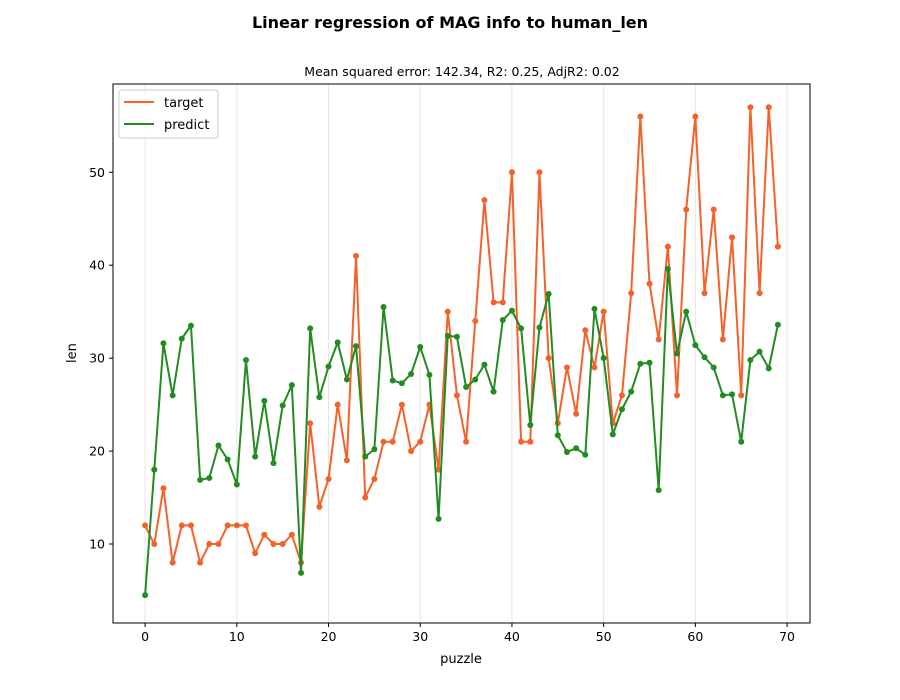 This screenshot has width=900, height=700. Describe the element at coordinates (145, 636) in the screenshot. I see `x-tick-label: 0` at that location.